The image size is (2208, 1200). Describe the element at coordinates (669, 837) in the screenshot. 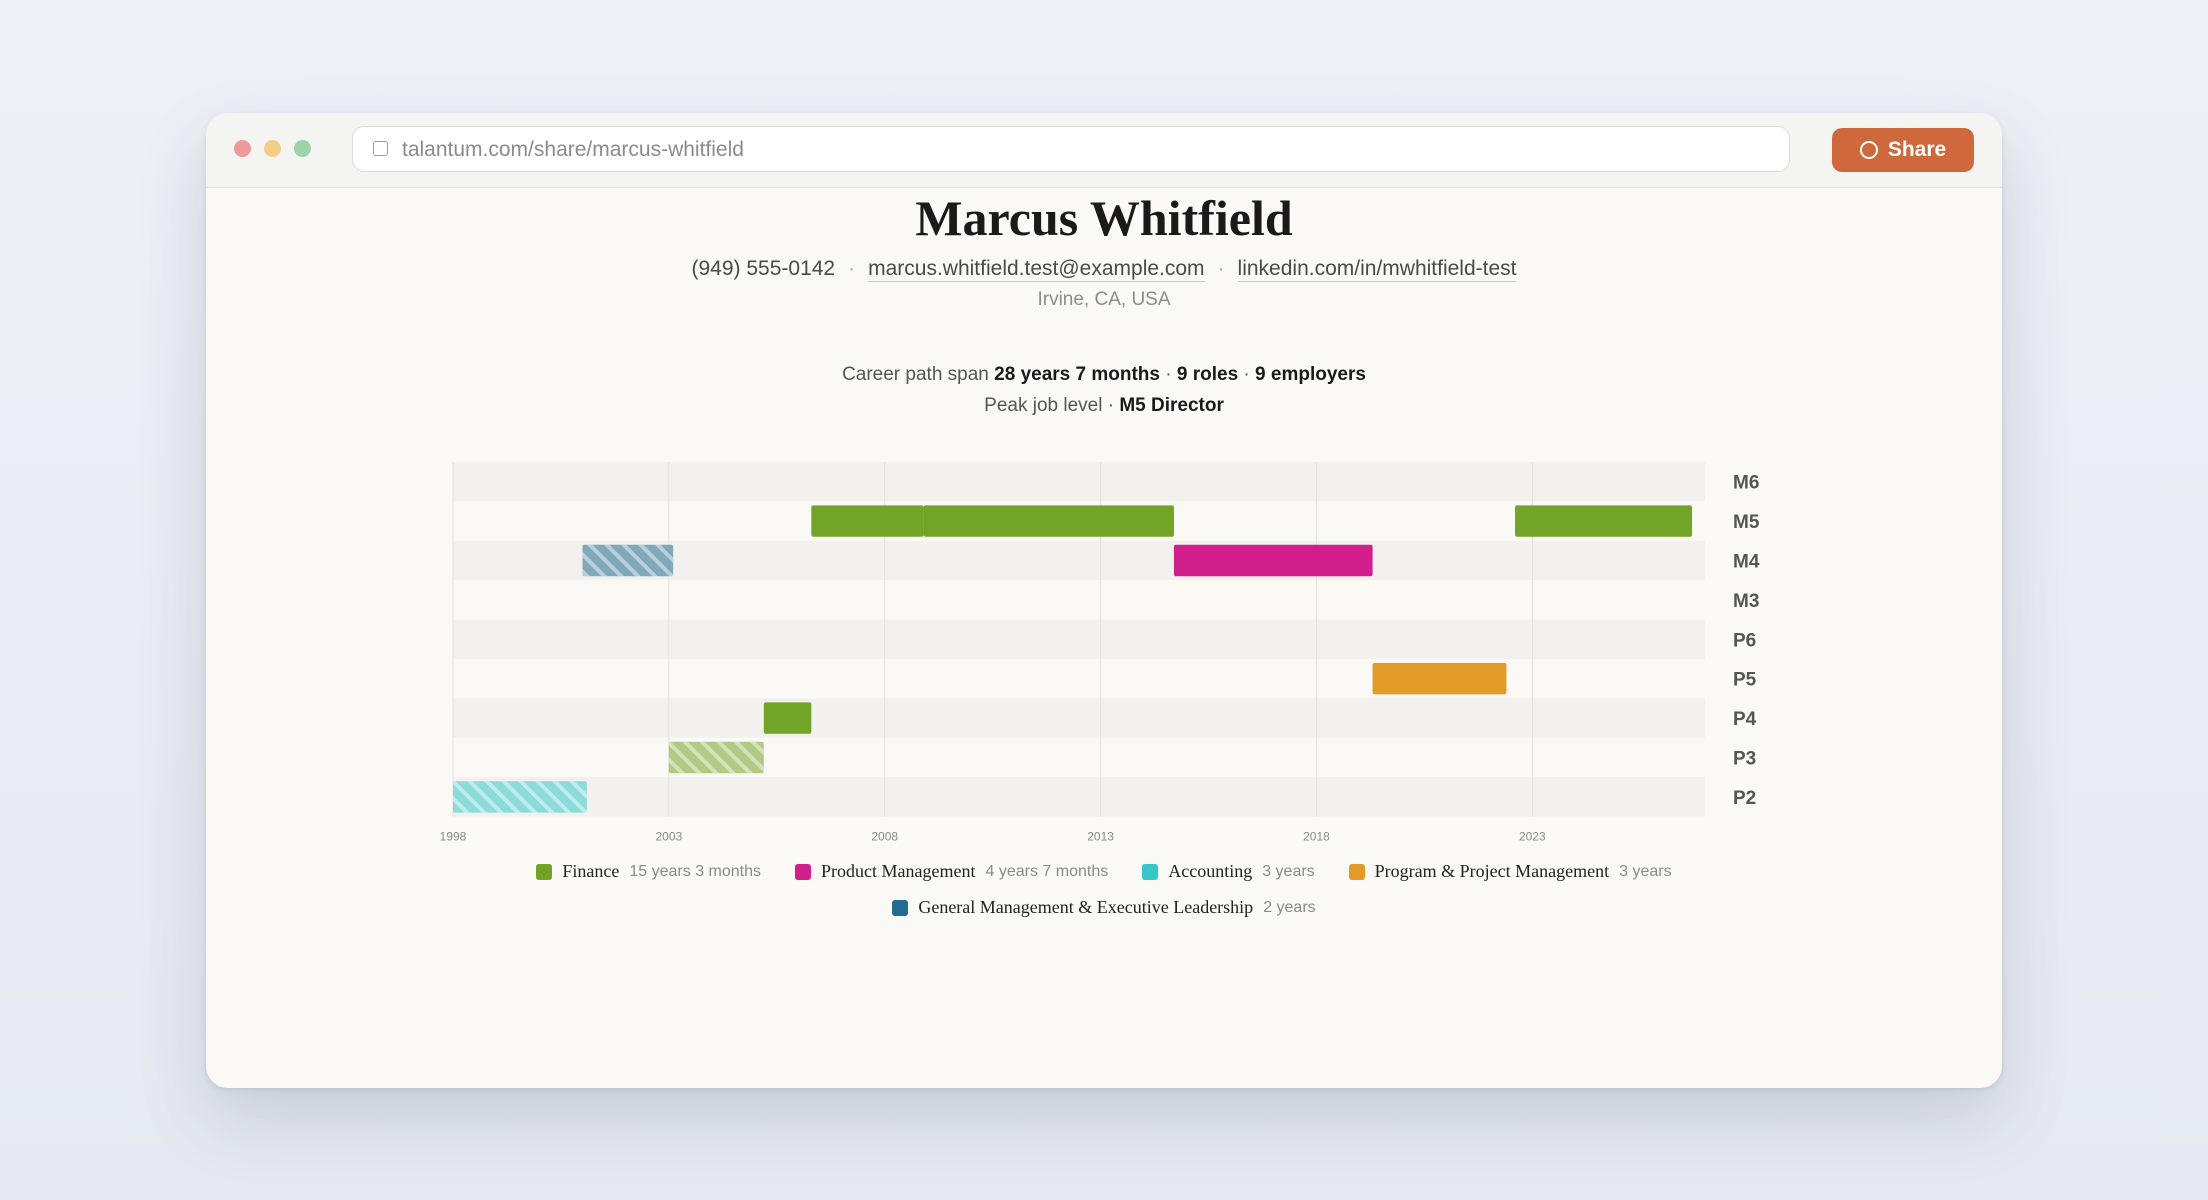

I see `x-tick-label: 2003` at that location.